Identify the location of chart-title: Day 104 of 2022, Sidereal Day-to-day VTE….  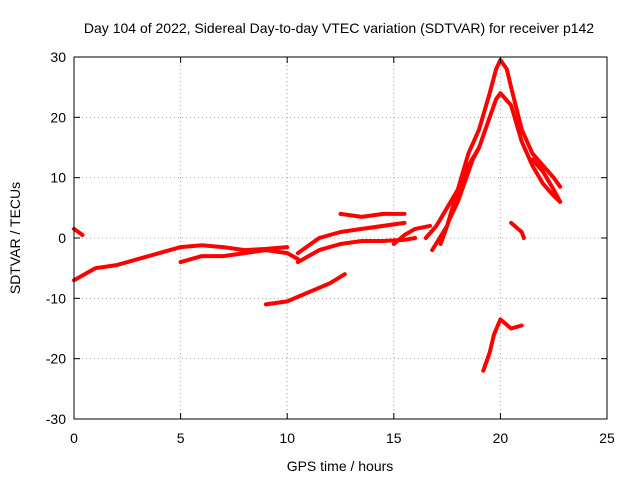
(339, 28).